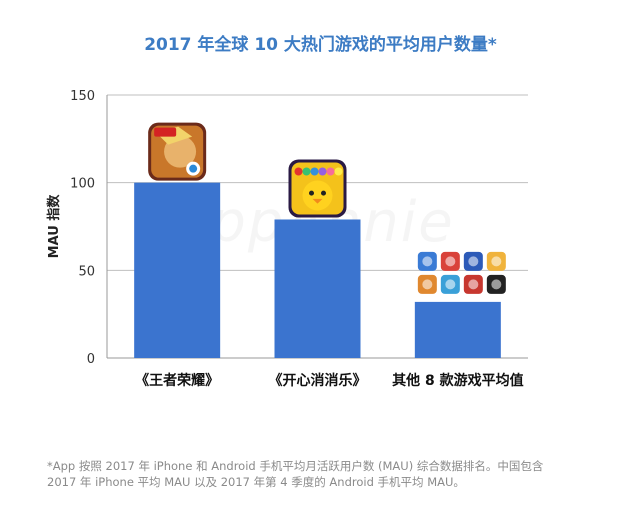  I want to click on honor-of-kings-app-icon, so click(177, 151).